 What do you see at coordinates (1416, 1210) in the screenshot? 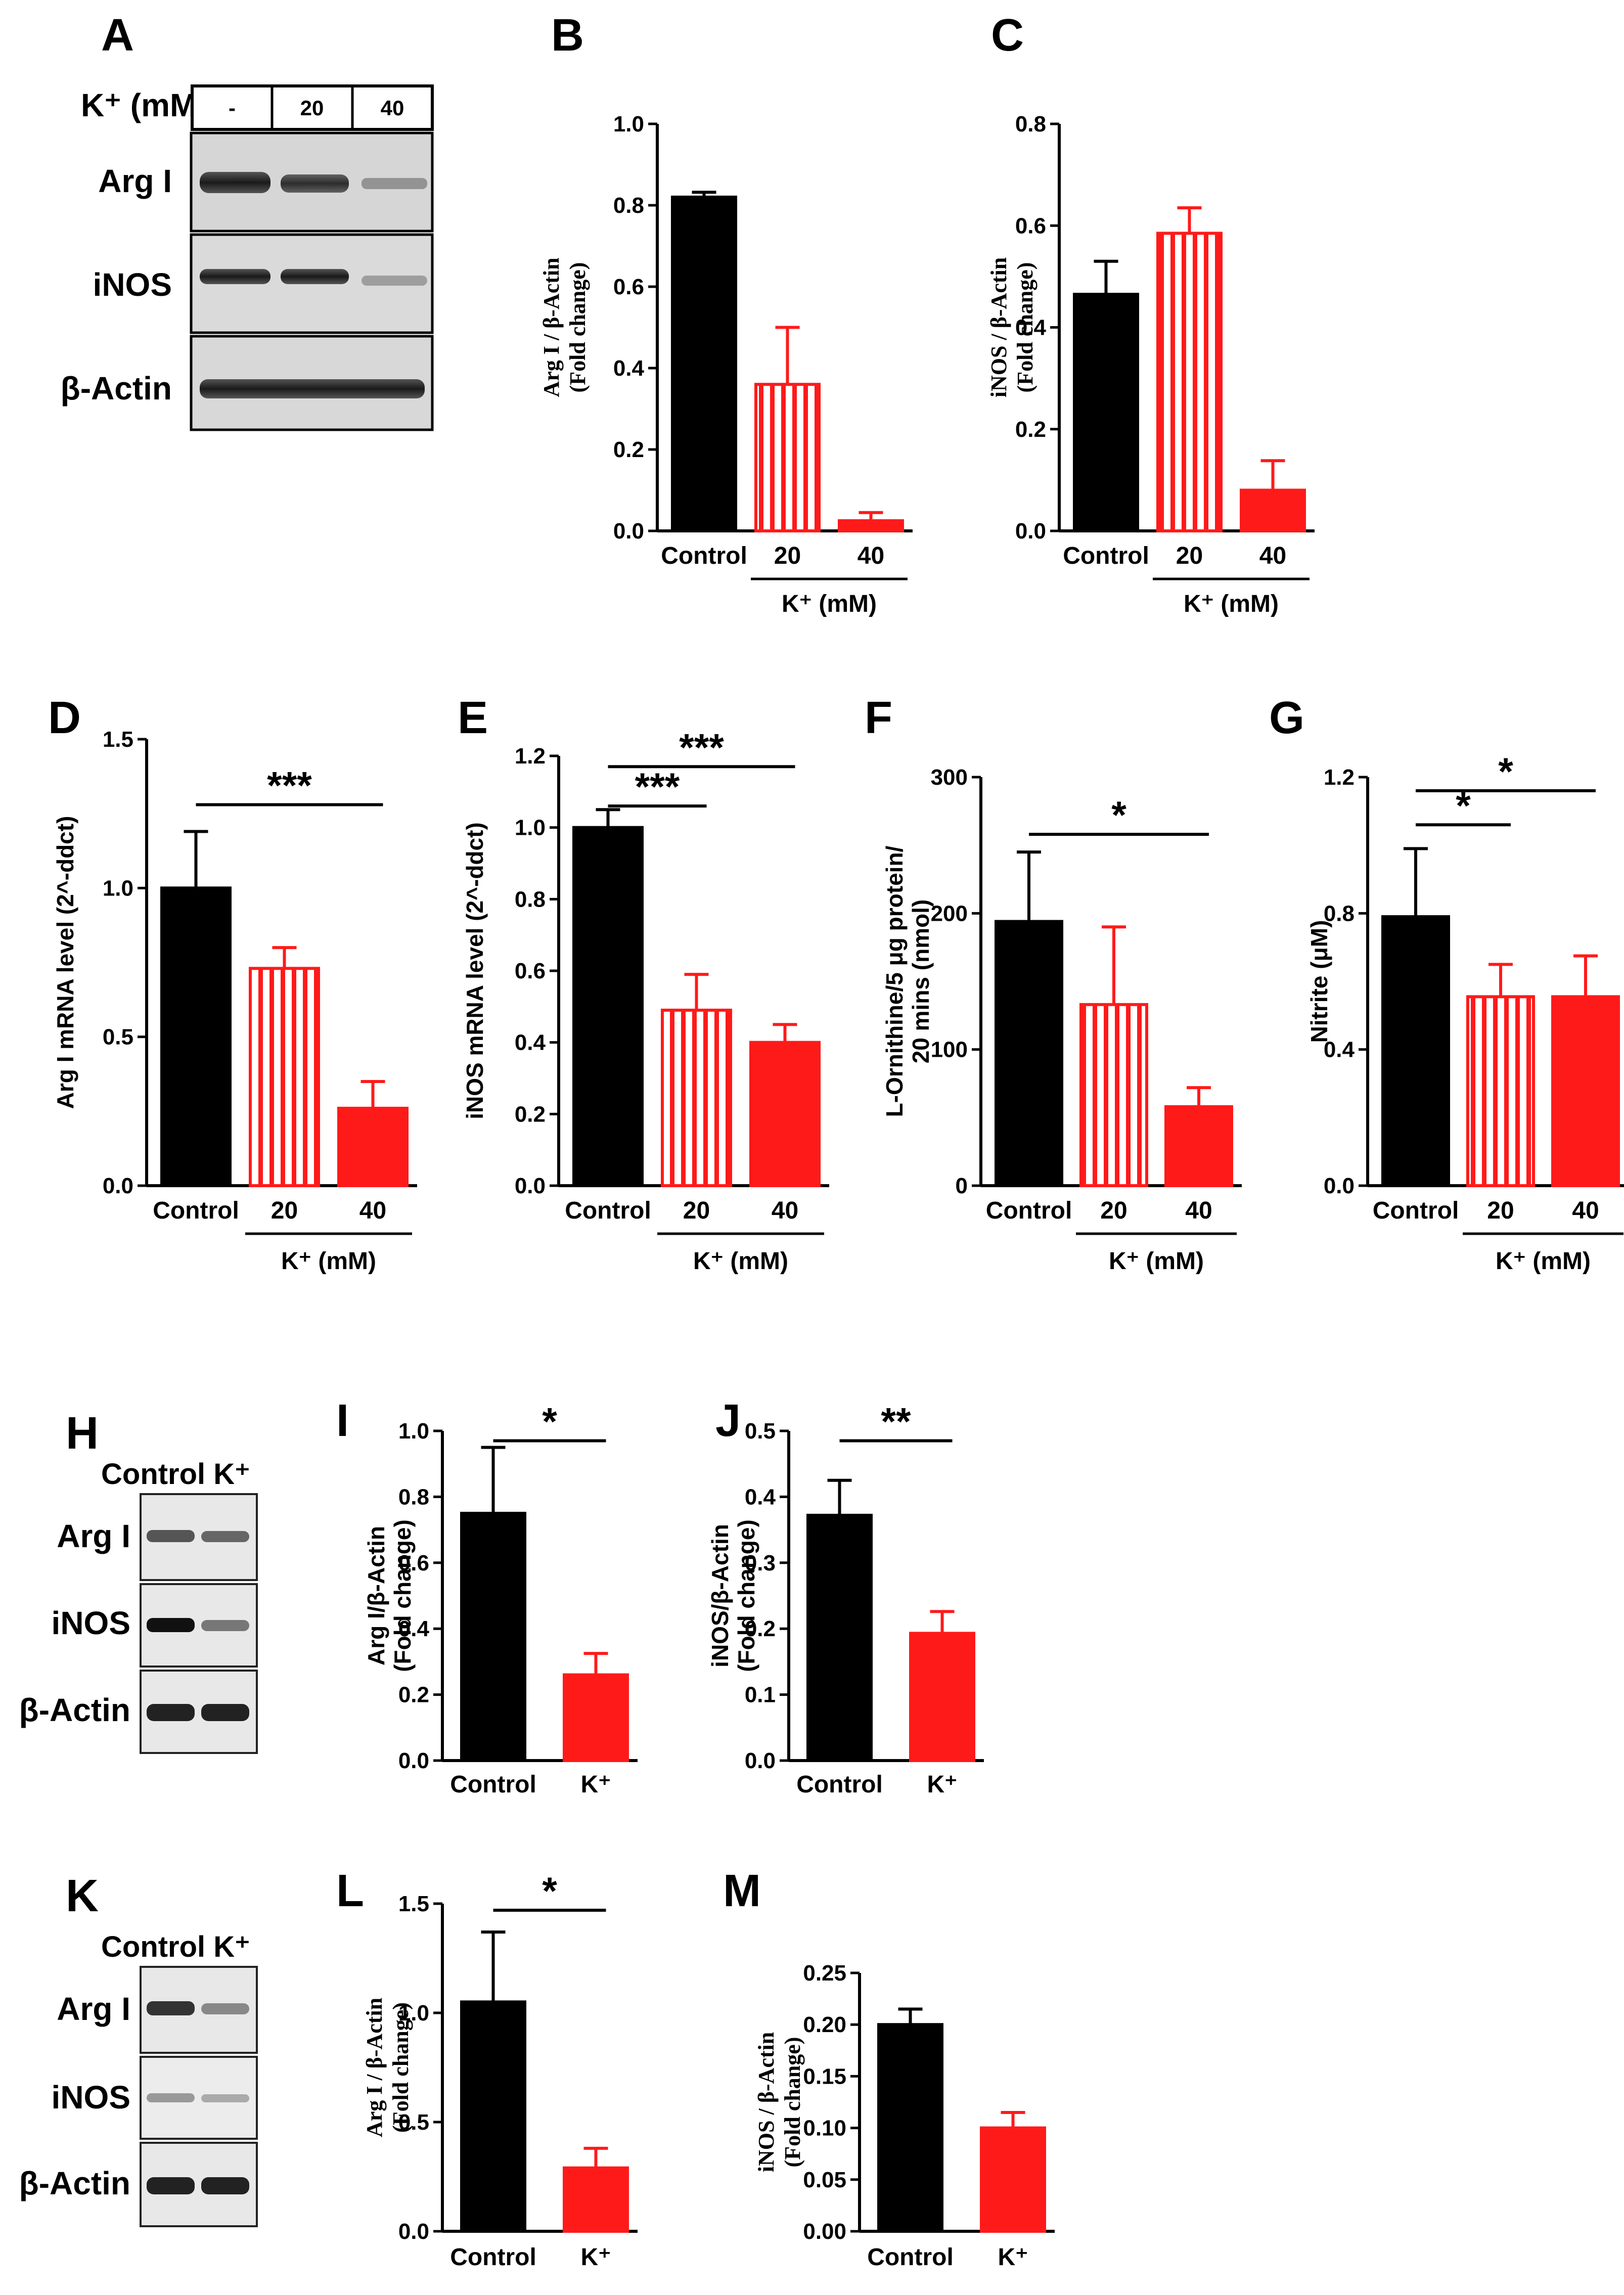
I see `x-tick-label-g: Control` at bounding box center [1416, 1210].